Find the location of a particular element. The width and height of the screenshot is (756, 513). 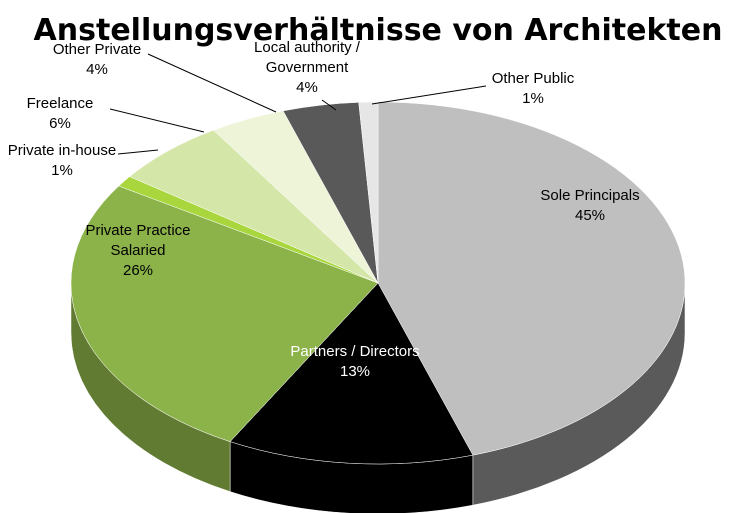

slice-label-0: Sole Principals 45% is located at coordinates (589, 205).